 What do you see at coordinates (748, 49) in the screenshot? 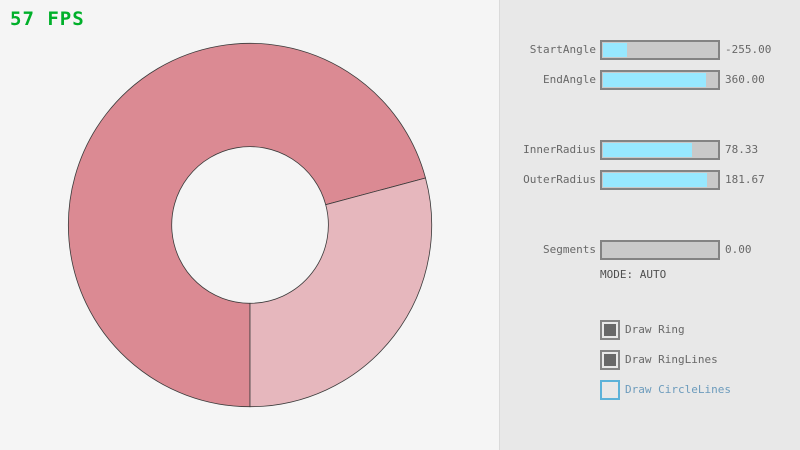
I see `slider-value: -255.00` at bounding box center [748, 49].